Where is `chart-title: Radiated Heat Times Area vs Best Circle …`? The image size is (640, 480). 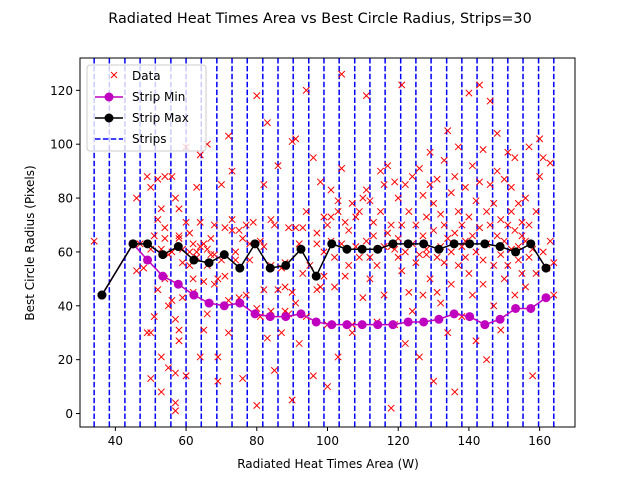 chart-title: Radiated Heat Times Area vs Best Circle … is located at coordinates (319, 19).